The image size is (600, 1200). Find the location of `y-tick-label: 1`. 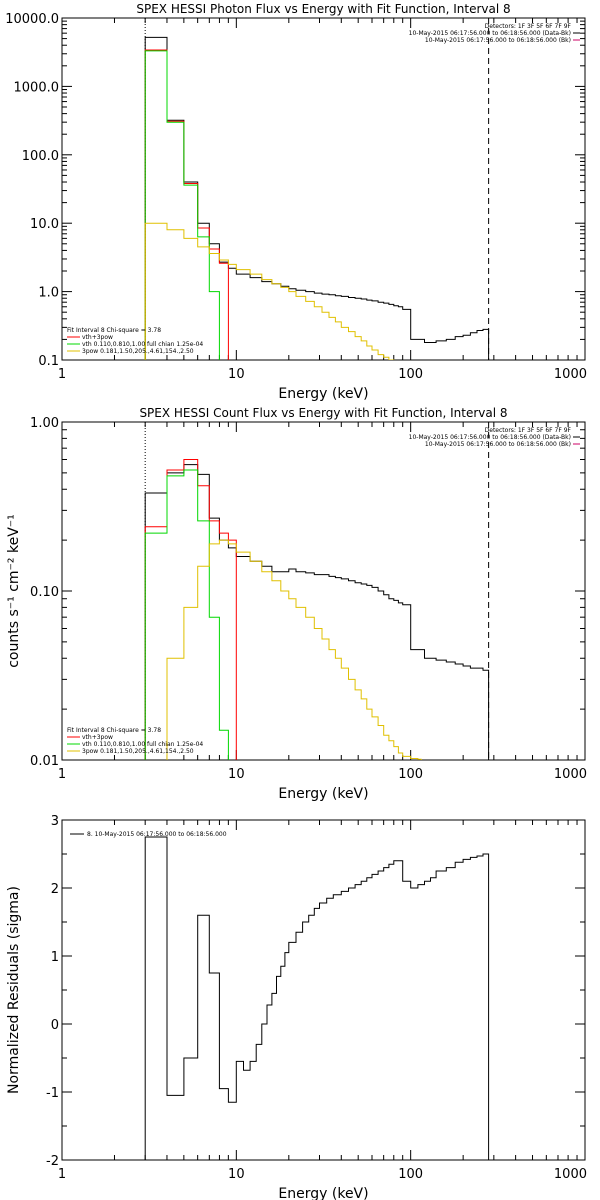

y-tick-label: 1 is located at coordinates (55, 957).